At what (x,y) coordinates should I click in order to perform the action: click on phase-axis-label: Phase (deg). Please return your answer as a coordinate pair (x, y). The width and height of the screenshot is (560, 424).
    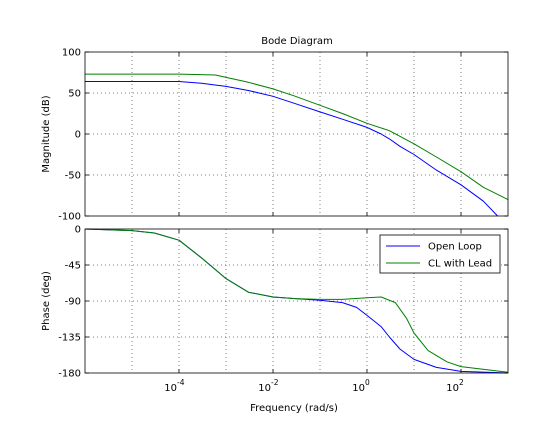
    Looking at the image, I should click on (46, 301).